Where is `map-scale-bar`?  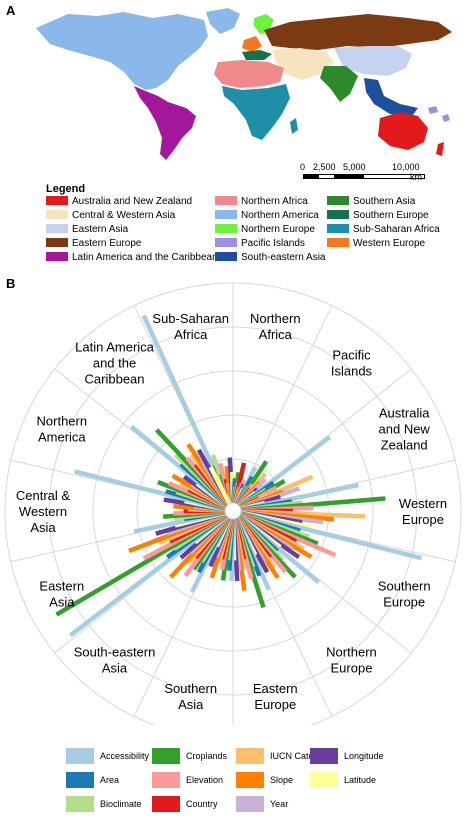 map-scale-bar is located at coordinates (364, 176).